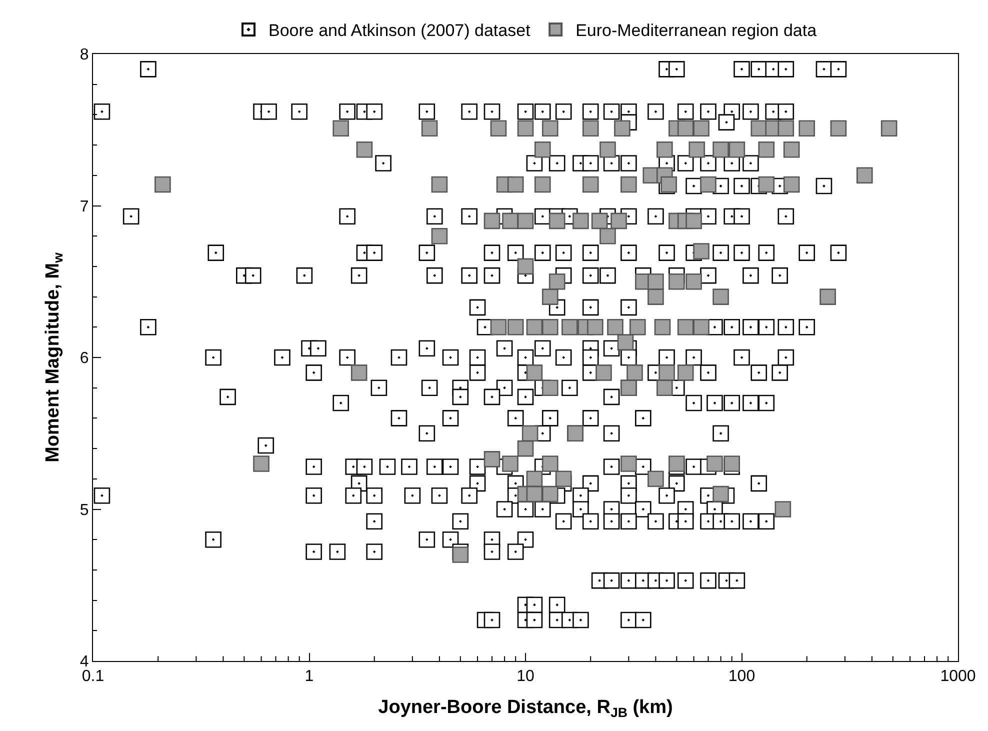 This screenshot has height=731, width=988. I want to click on x-tick-label: 10, so click(525, 677).